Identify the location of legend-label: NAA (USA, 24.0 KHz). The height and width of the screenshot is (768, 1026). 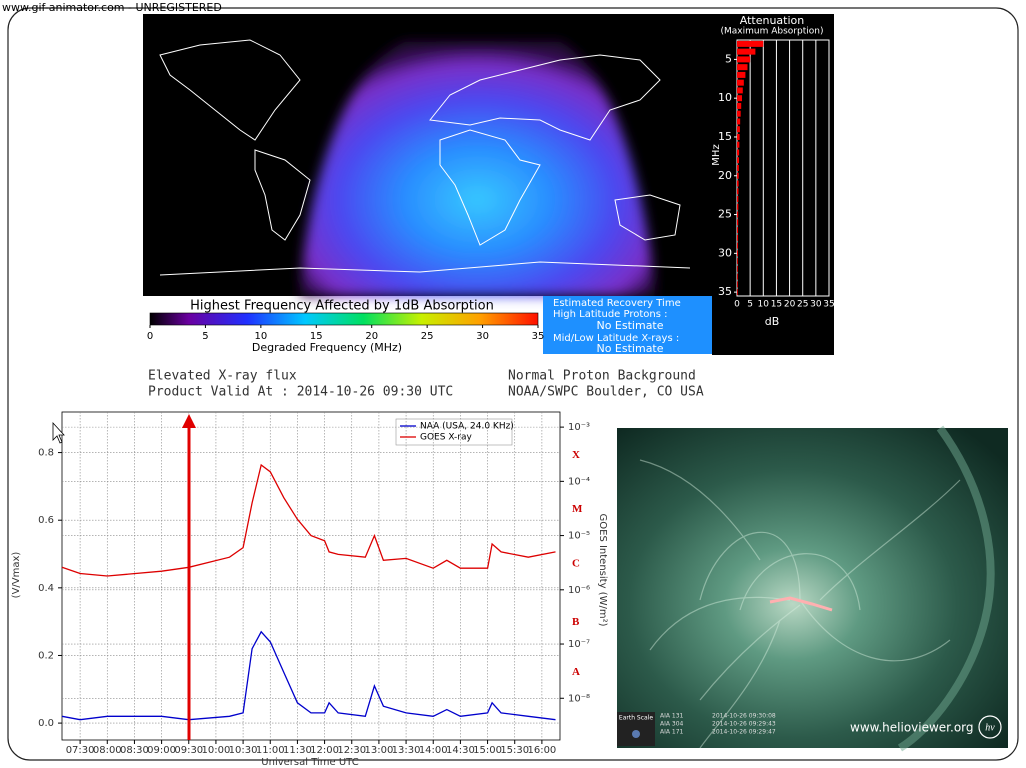
(467, 427).